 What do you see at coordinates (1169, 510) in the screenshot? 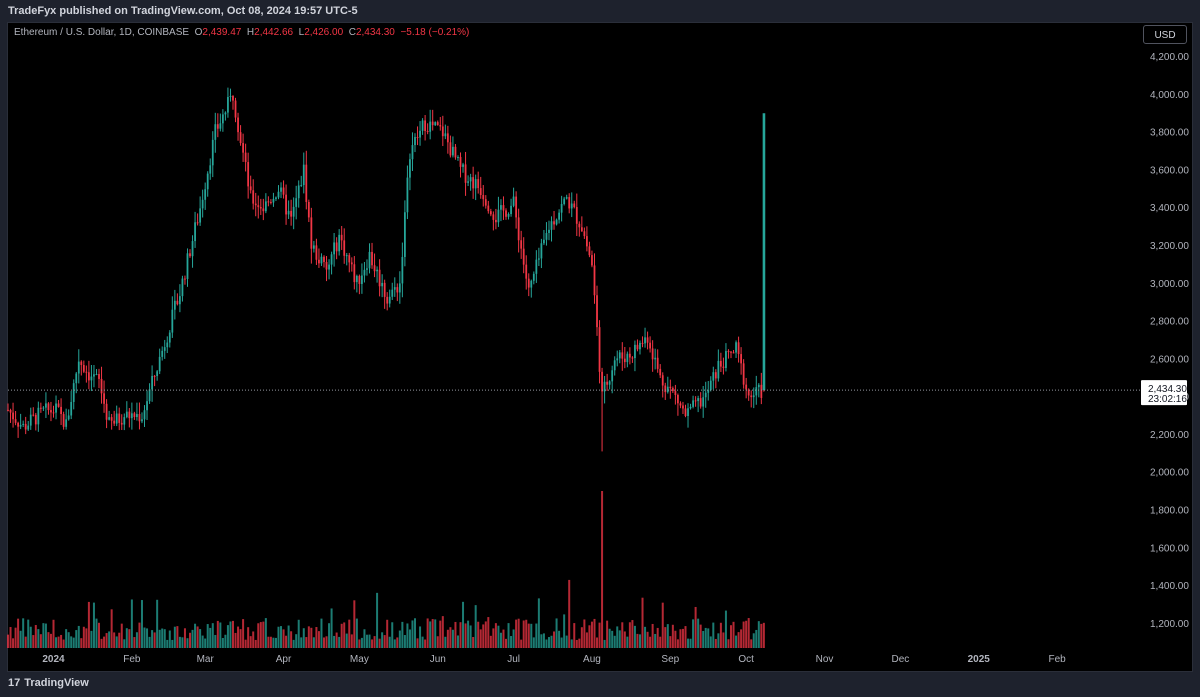
I see `price-tick-label: 1,800.00` at bounding box center [1169, 510].